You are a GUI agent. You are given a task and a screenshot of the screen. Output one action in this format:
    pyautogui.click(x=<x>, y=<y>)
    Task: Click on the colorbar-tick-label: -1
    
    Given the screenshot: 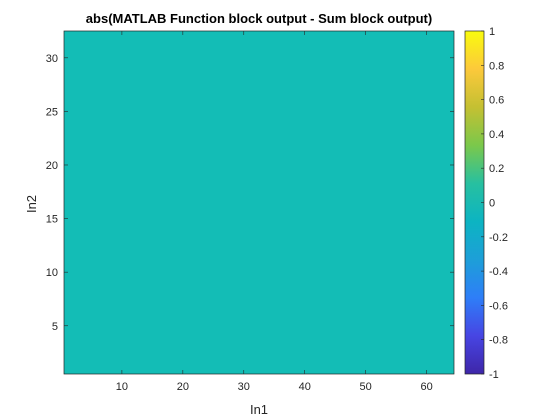 What is the action you would take?
    pyautogui.click(x=494, y=375)
    